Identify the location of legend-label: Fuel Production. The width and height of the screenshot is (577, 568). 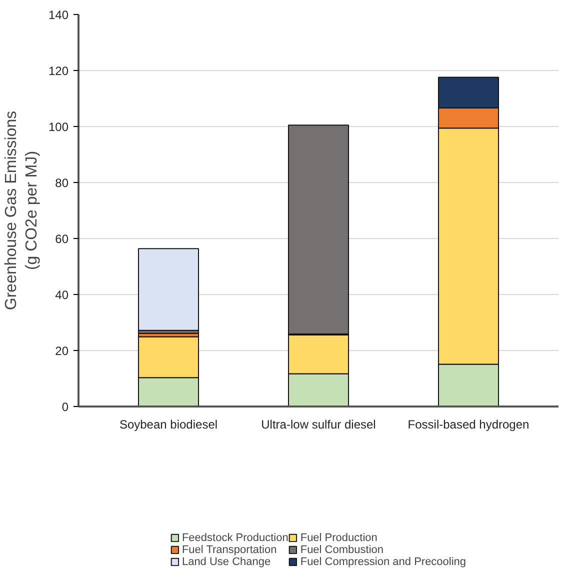
(339, 538).